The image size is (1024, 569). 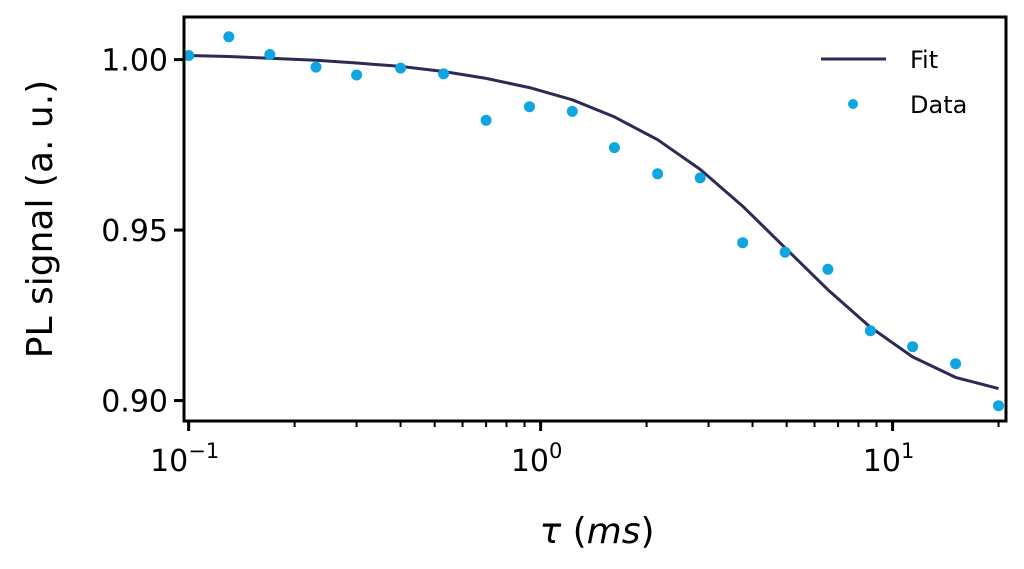 What do you see at coordinates (134, 61) in the screenshot?
I see `y-tick-label: 1.00` at bounding box center [134, 61].